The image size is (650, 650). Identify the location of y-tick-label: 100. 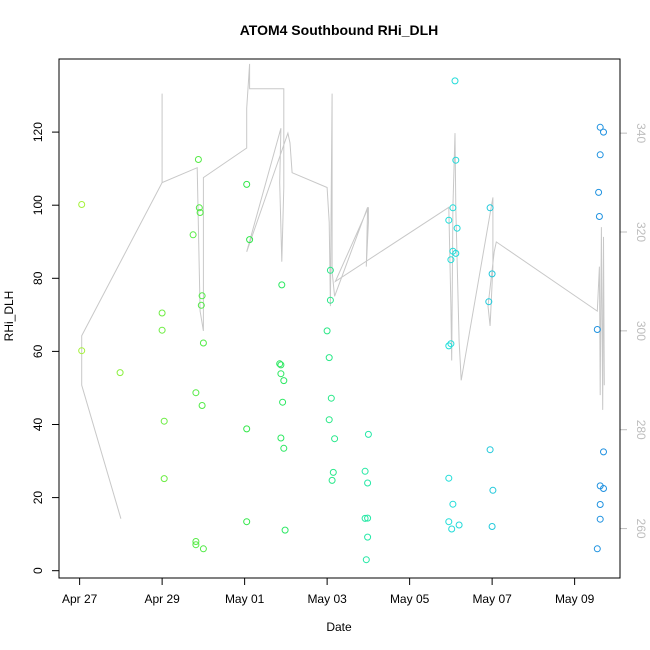
(38, 205).